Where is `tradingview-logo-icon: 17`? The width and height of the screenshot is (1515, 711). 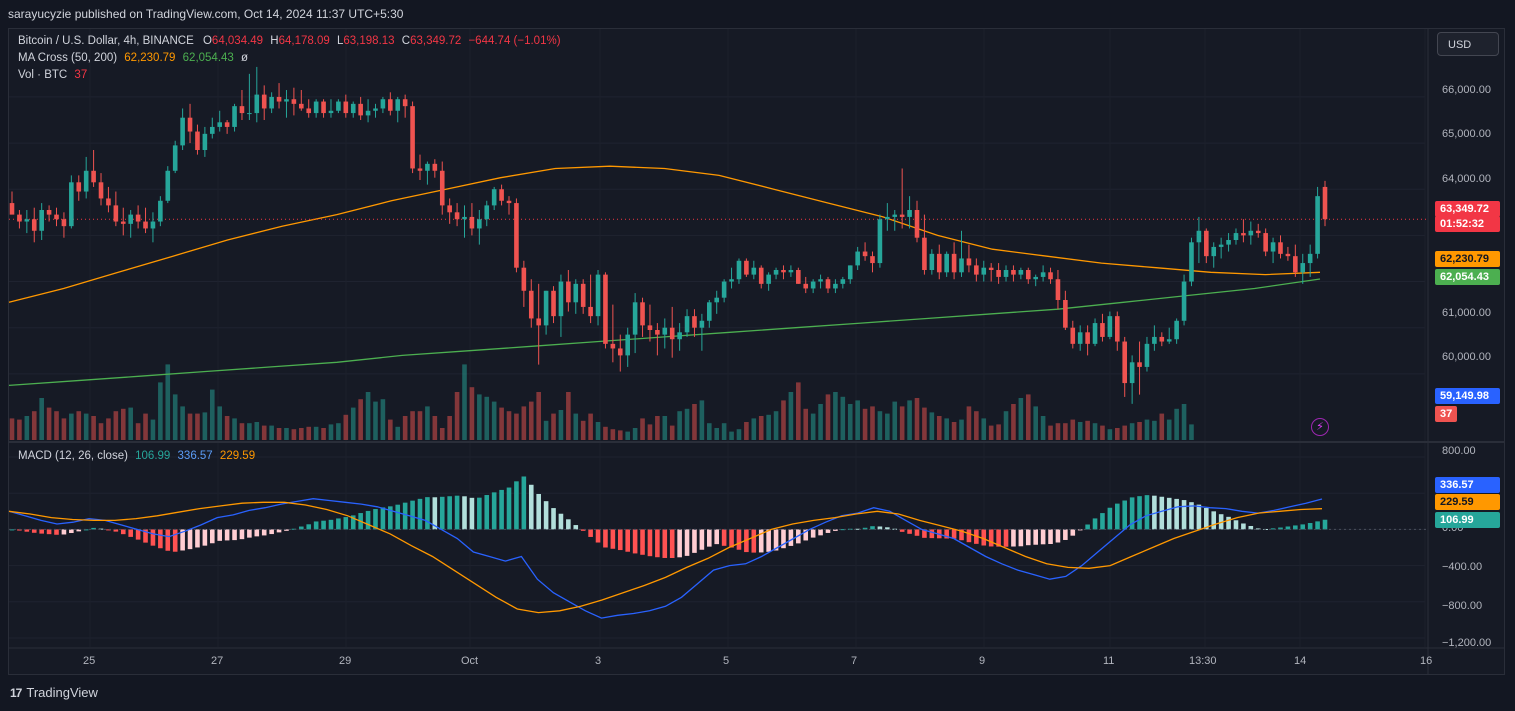 tradingview-logo-icon: 17 is located at coordinates (16, 692).